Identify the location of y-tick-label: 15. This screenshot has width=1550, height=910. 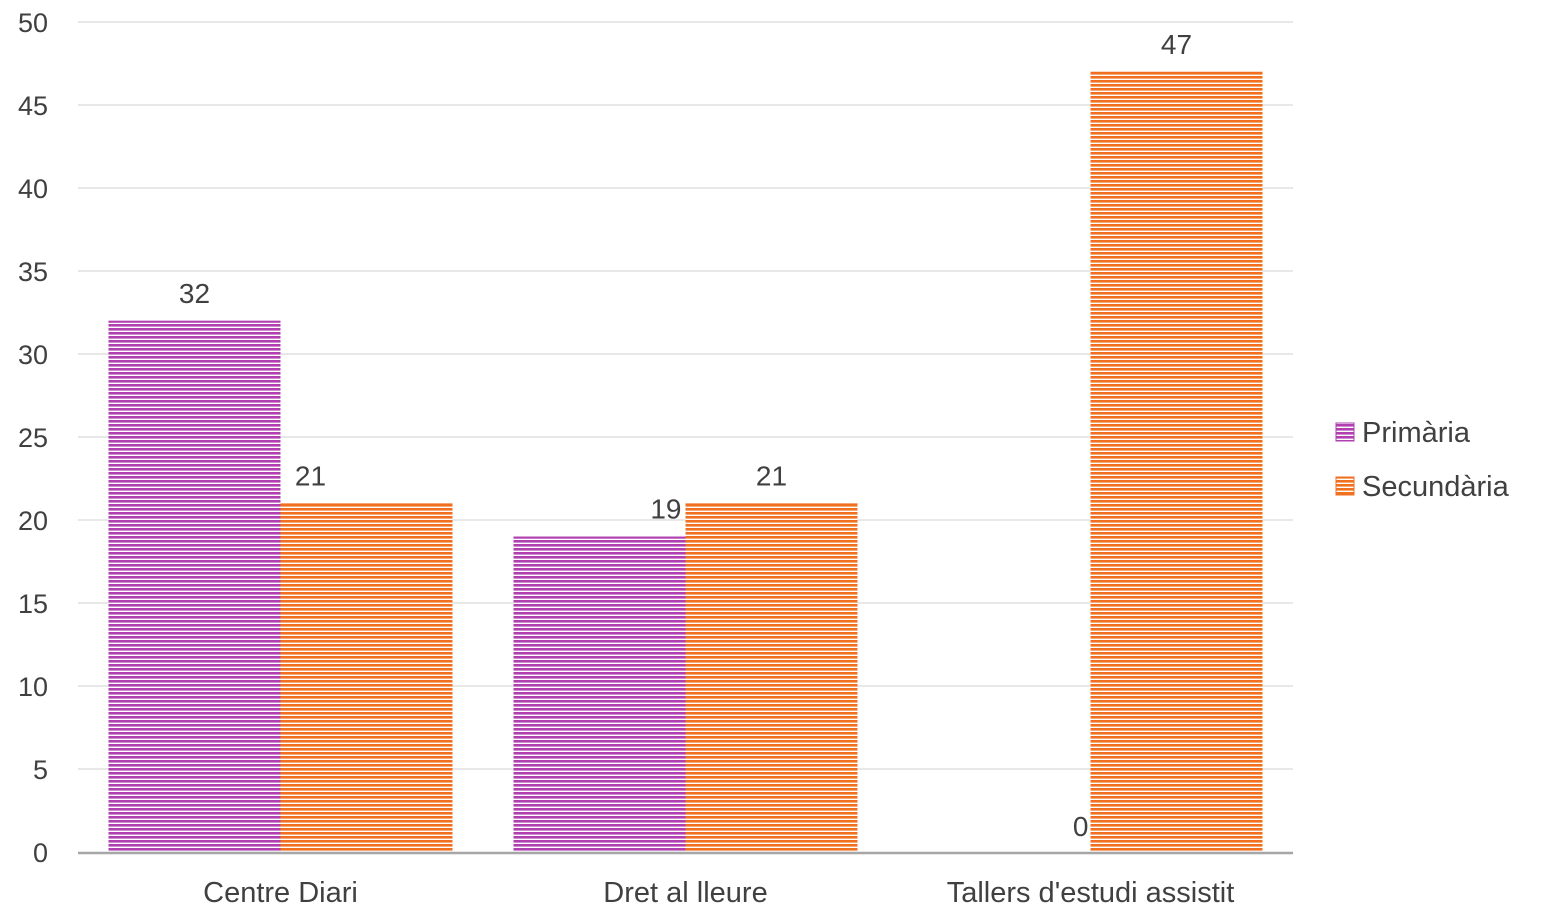
(33, 604).